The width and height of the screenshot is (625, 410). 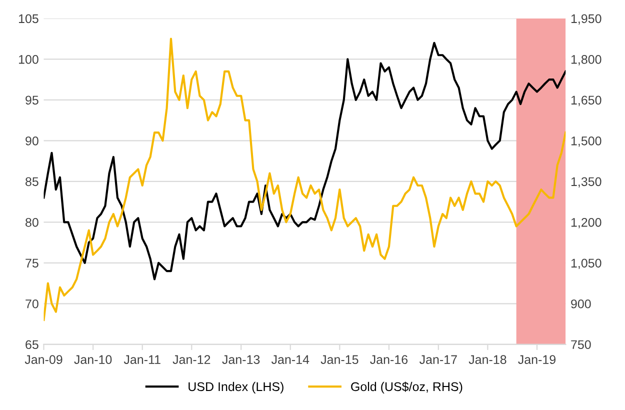 What do you see at coordinates (586, 19) in the screenshot?
I see `y2-tick-label: 1,950` at bounding box center [586, 19].